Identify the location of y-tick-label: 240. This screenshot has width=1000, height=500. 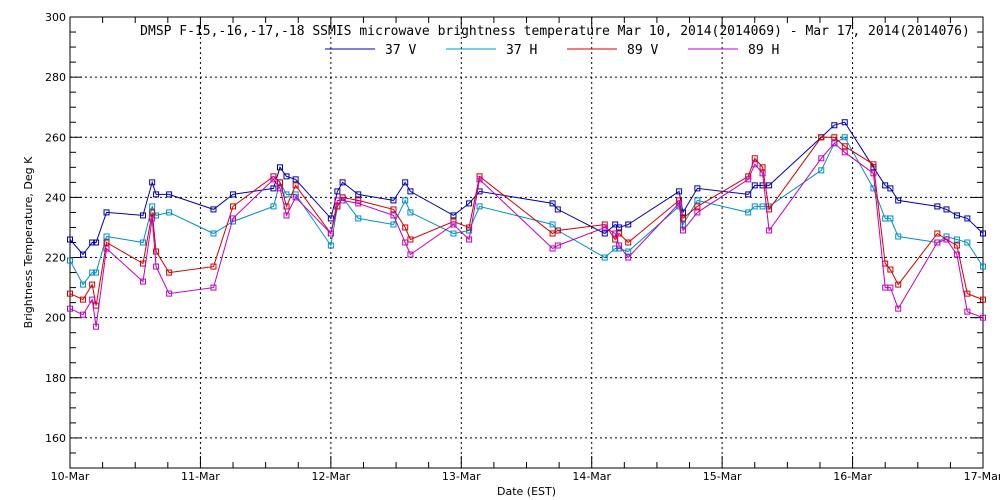
(55, 197).